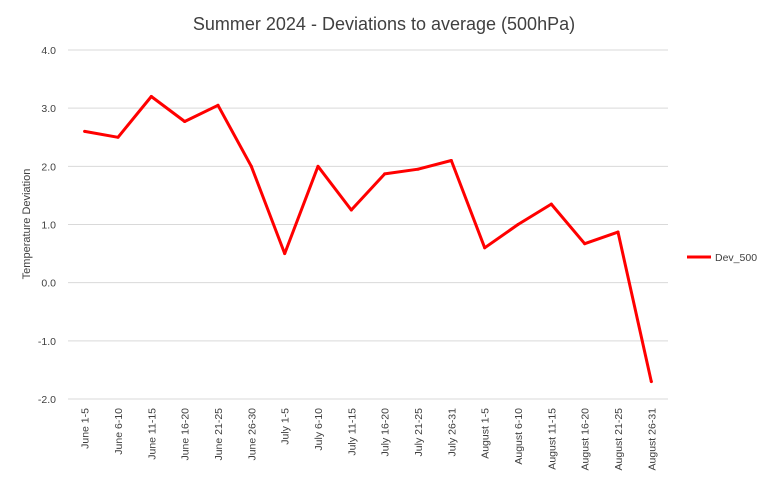  What do you see at coordinates (252, 434) in the screenshot?
I see `x-tick-label: June 26-30` at bounding box center [252, 434].